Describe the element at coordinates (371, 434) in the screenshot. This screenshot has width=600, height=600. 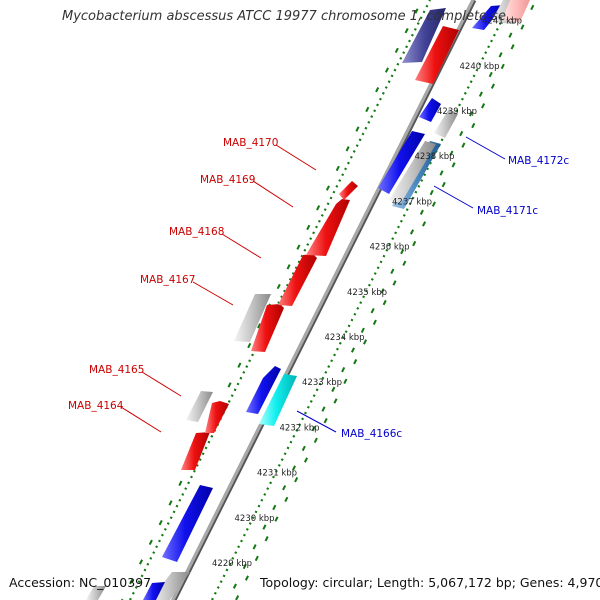
I see `gene-label-mab-4166c: MAB_4166c` at that location.